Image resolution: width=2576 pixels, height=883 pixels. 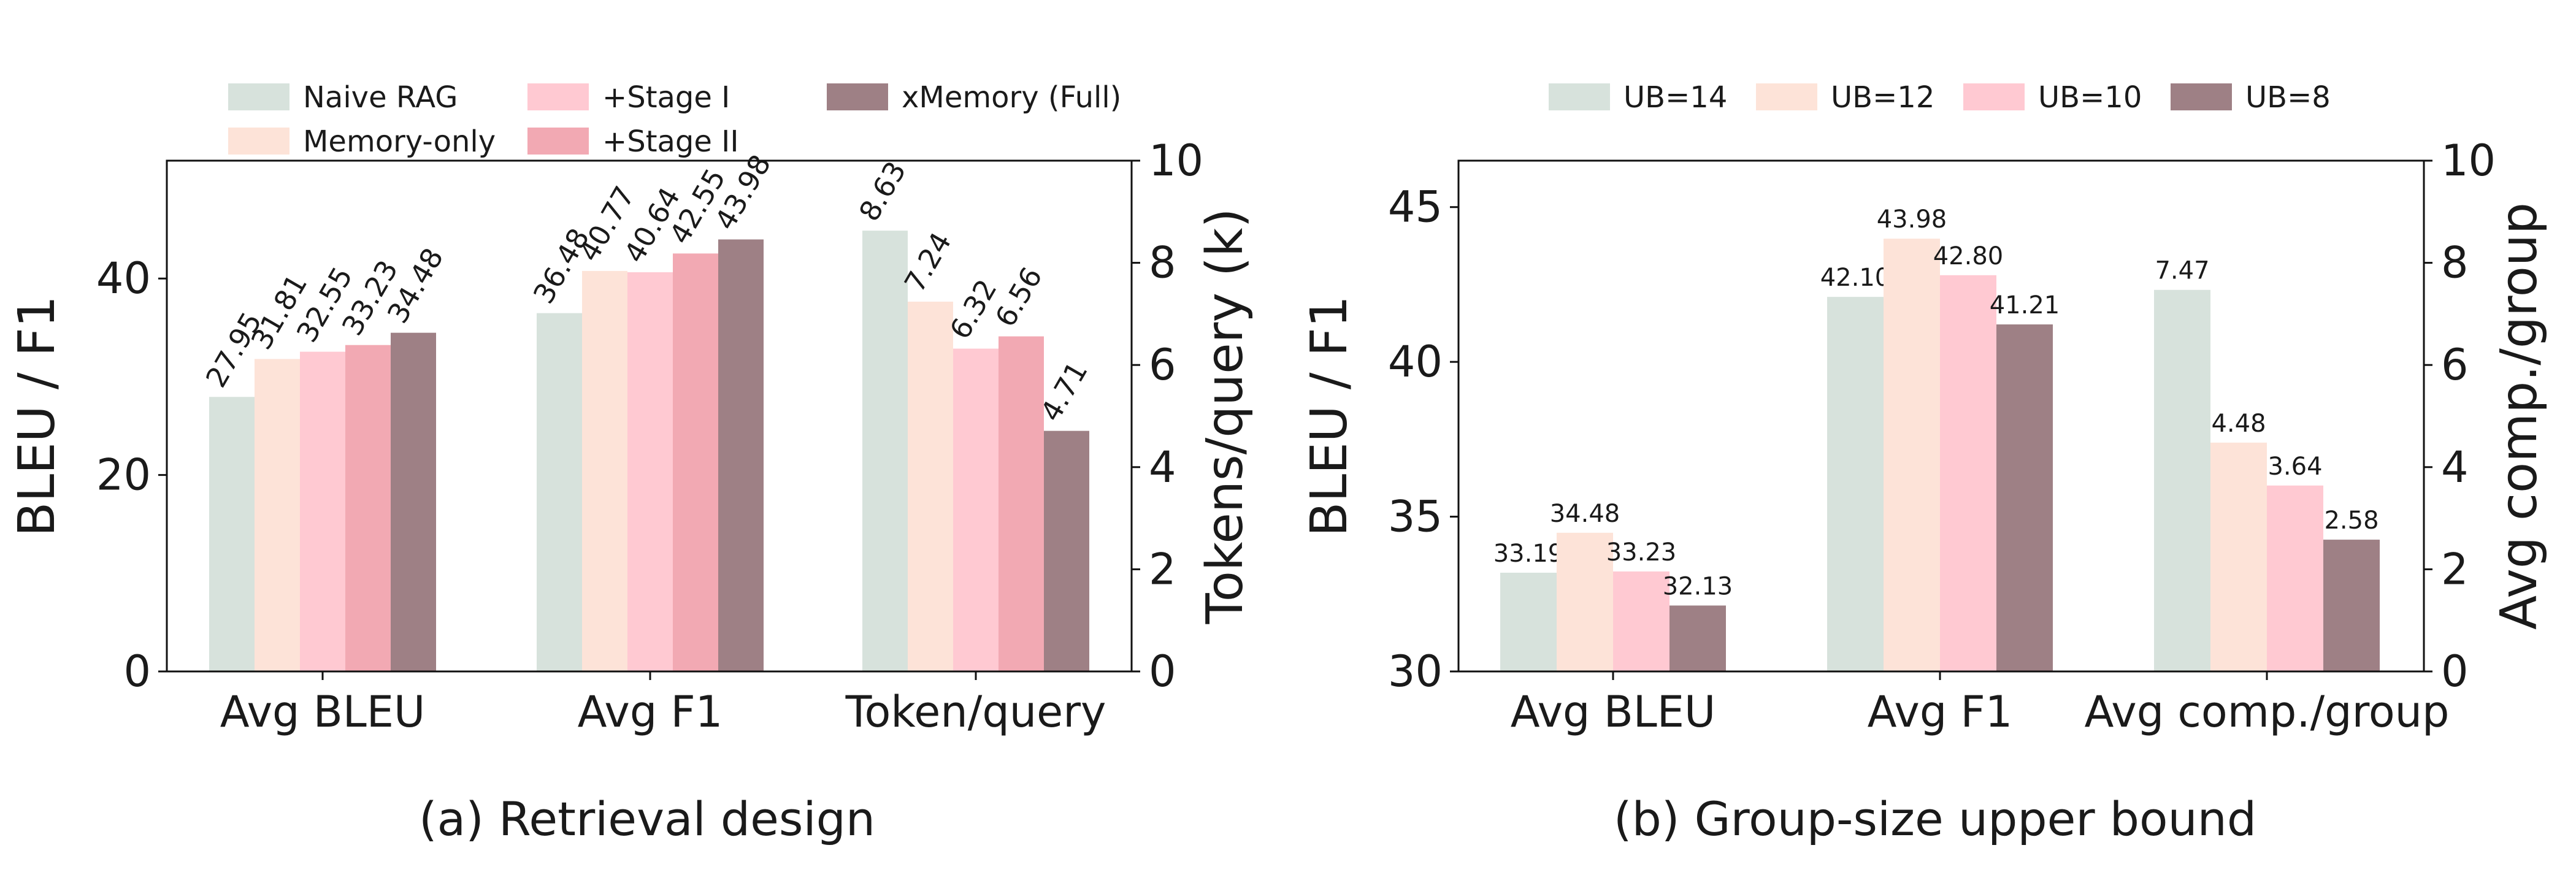 I want to click on caption-b: (b) Group-size upper bound, so click(x=1935, y=819).